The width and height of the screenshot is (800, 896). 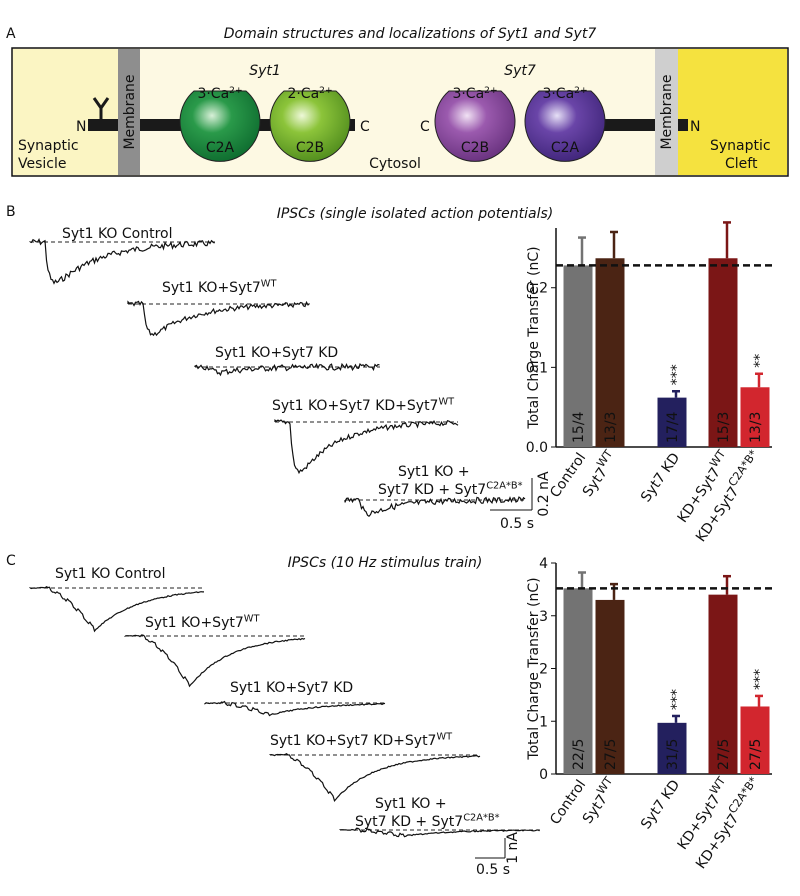 I want to click on scale-label: 0.5 s, so click(x=493, y=870).